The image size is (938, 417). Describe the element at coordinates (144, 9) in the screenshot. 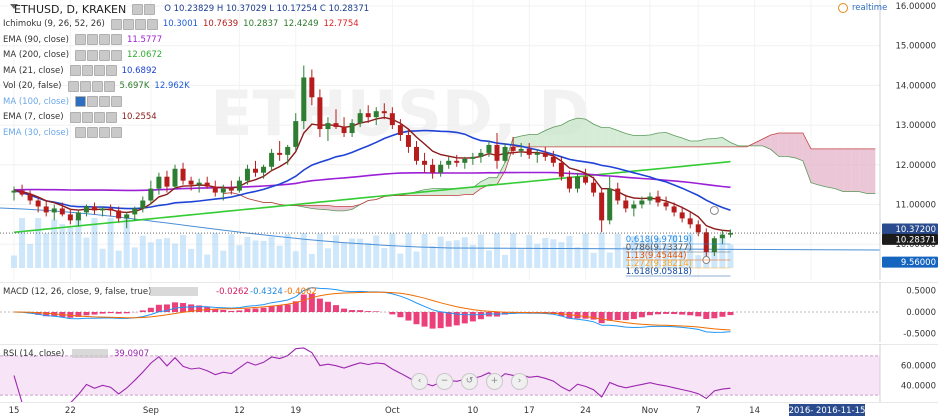

I see `symbol-settings-buttons` at that location.